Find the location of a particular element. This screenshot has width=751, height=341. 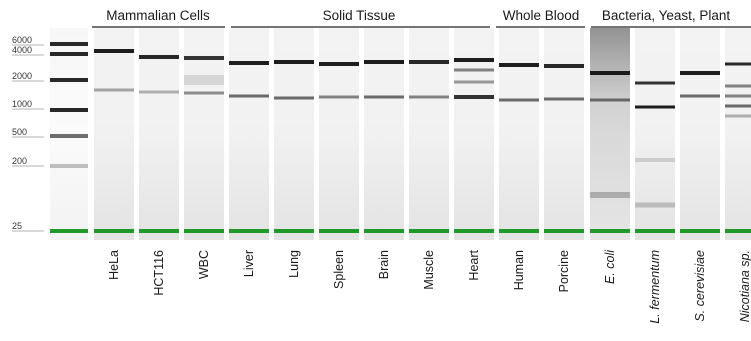

lane-label: L. fermentum is located at coordinates (655, 287).